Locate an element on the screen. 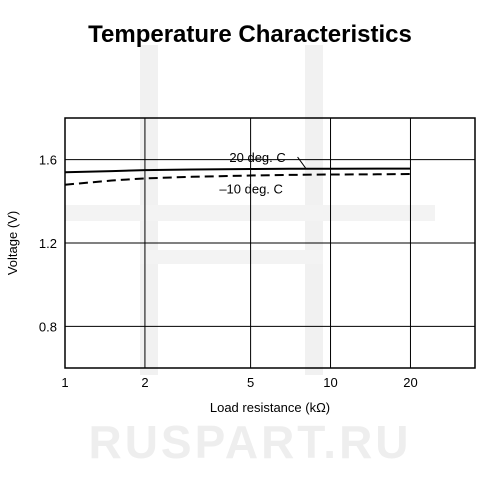 Image resolution: width=500 pixels, height=500 pixels. series-label-minus-10-deg: –10 deg. C is located at coordinates (251, 189).